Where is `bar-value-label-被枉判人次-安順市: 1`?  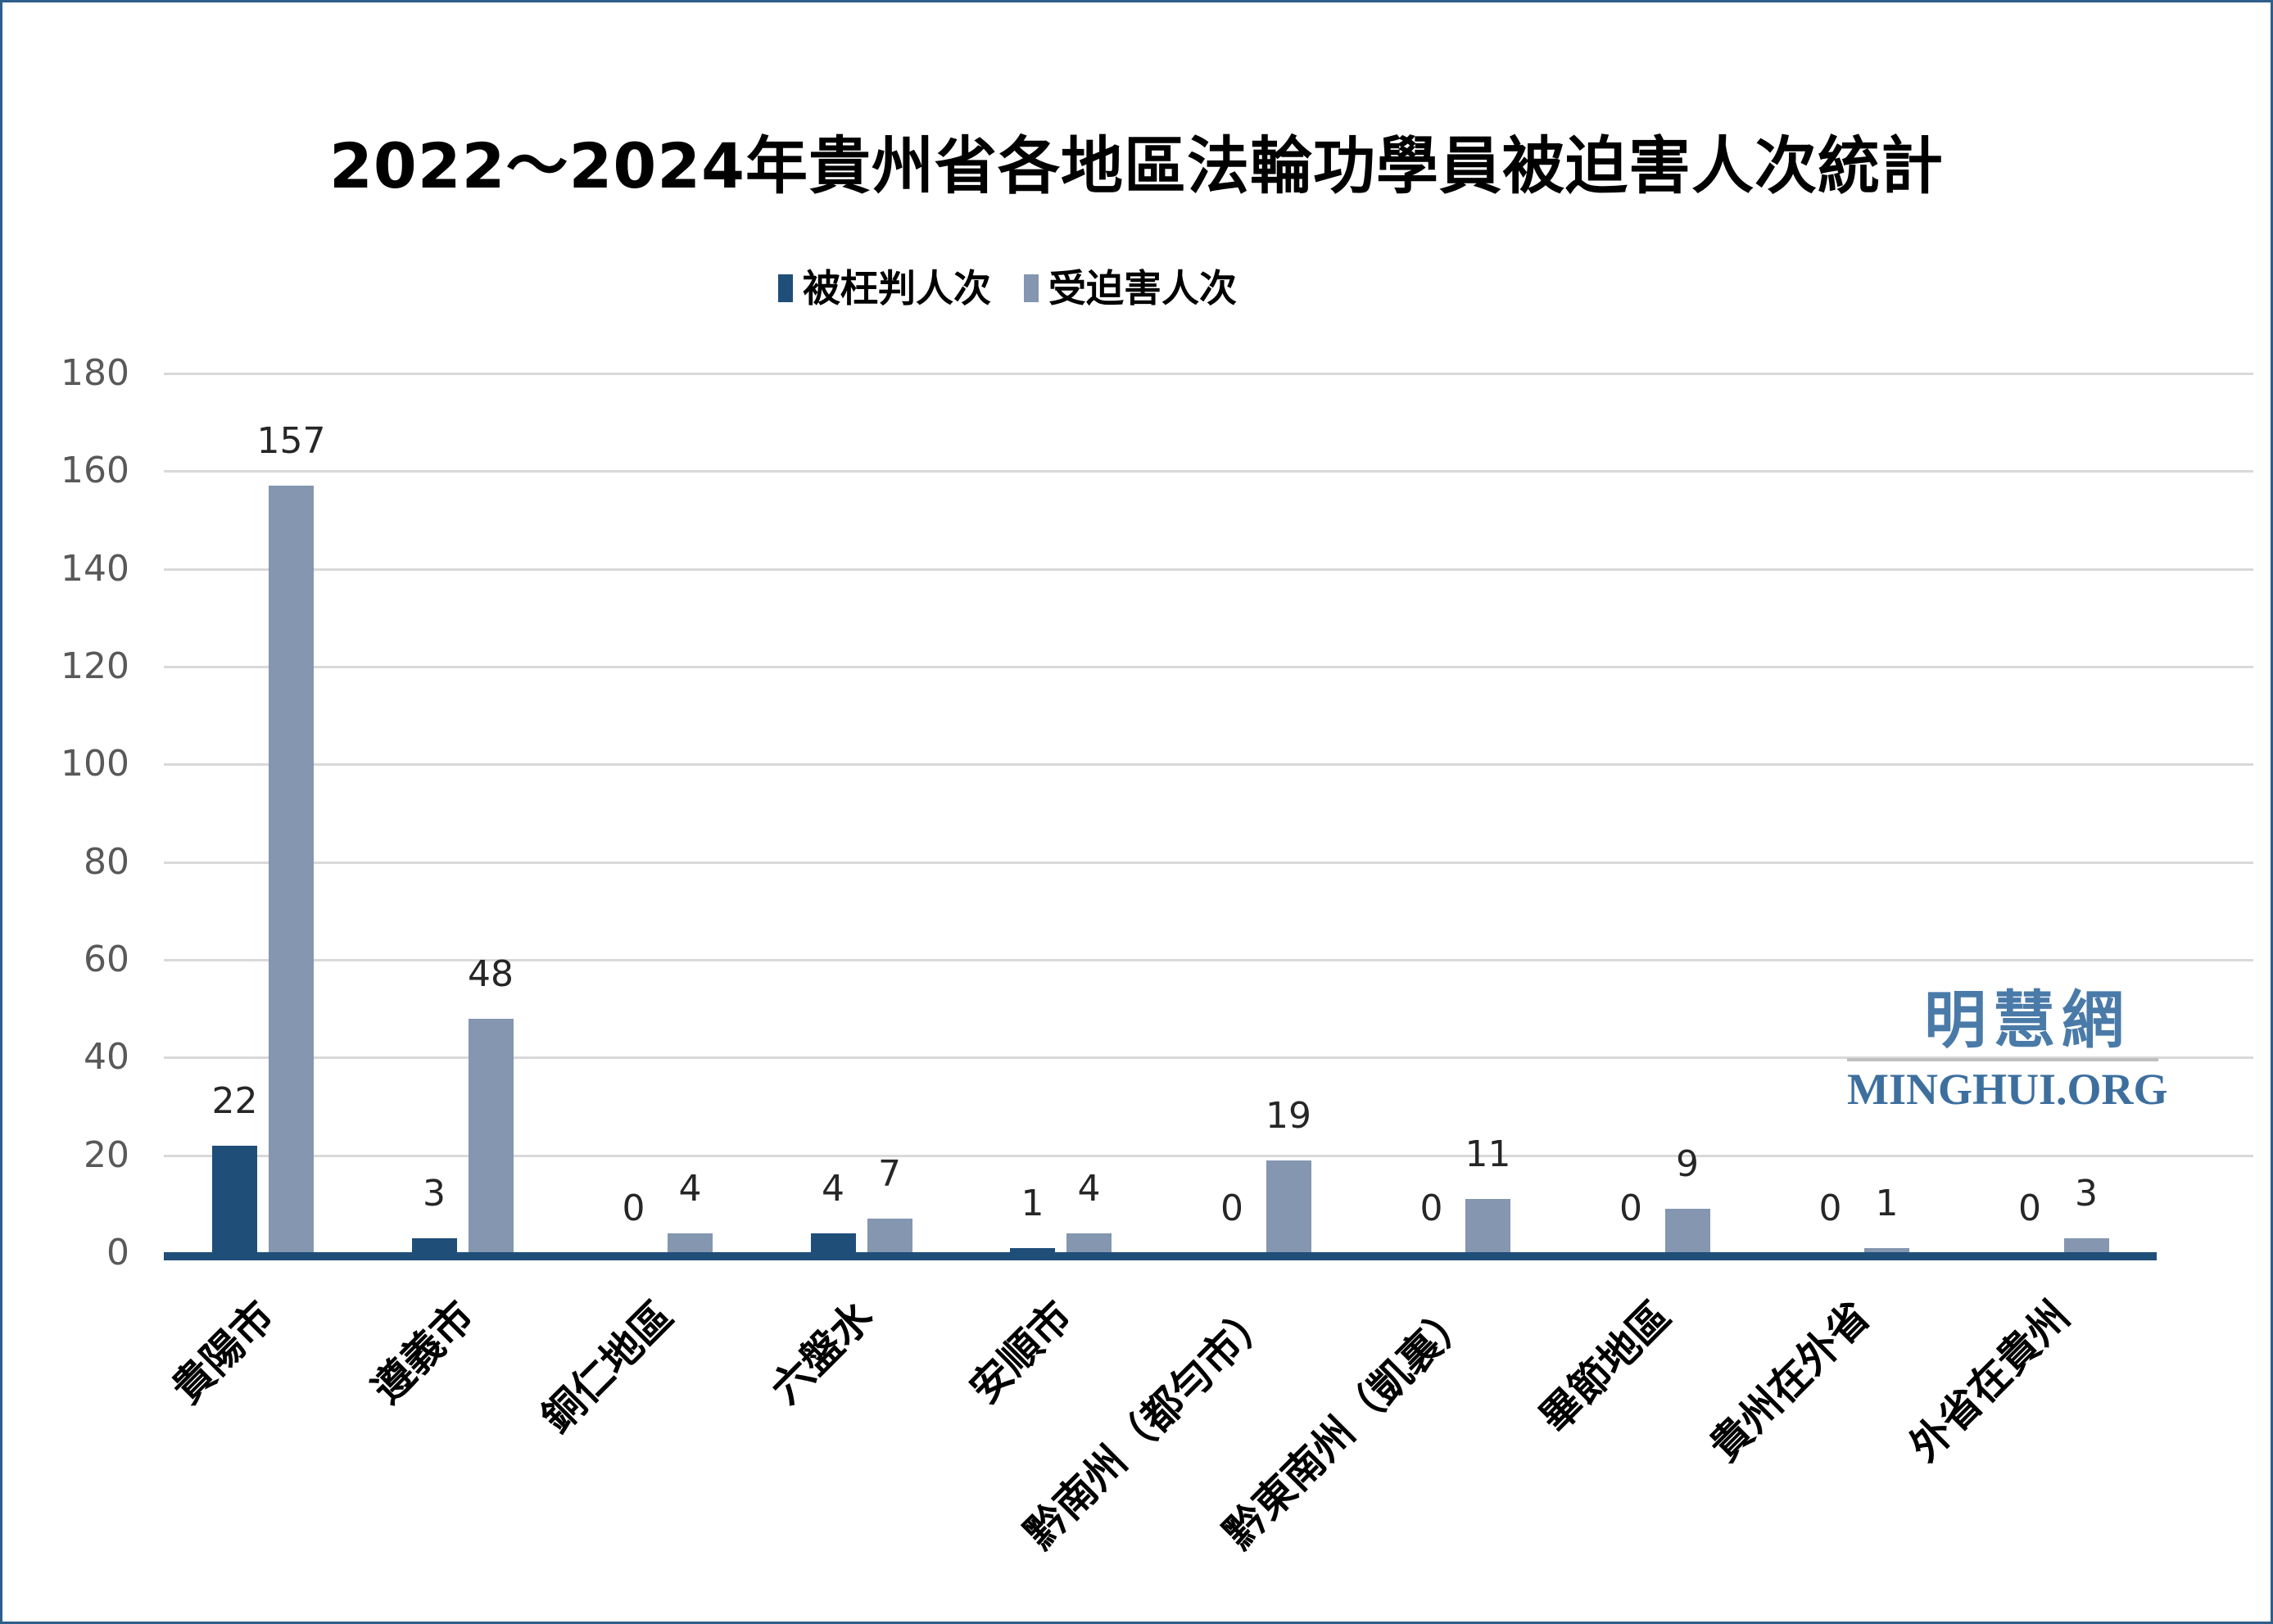
bar-value-label-被枉判人次-安順市: 1 is located at coordinates (1032, 1203).